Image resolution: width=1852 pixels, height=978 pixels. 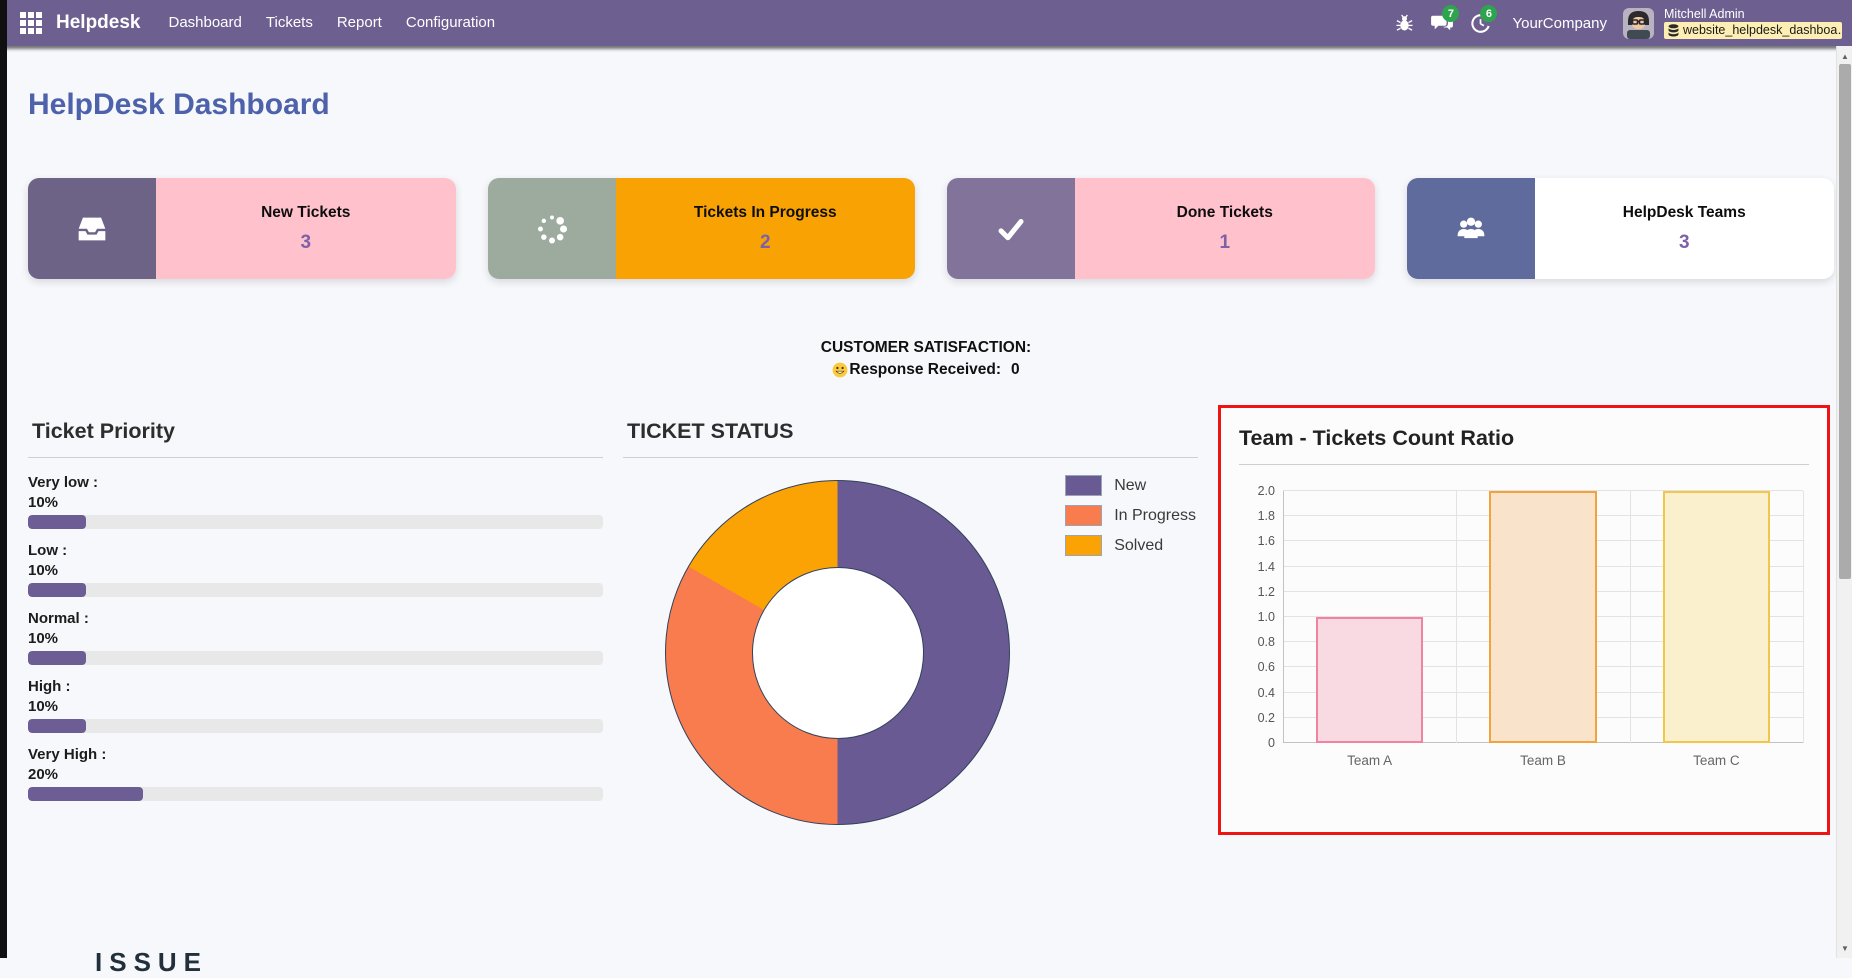 What do you see at coordinates (1266, 566) in the screenshot?
I see `y-tick-label: 1.4` at bounding box center [1266, 566].